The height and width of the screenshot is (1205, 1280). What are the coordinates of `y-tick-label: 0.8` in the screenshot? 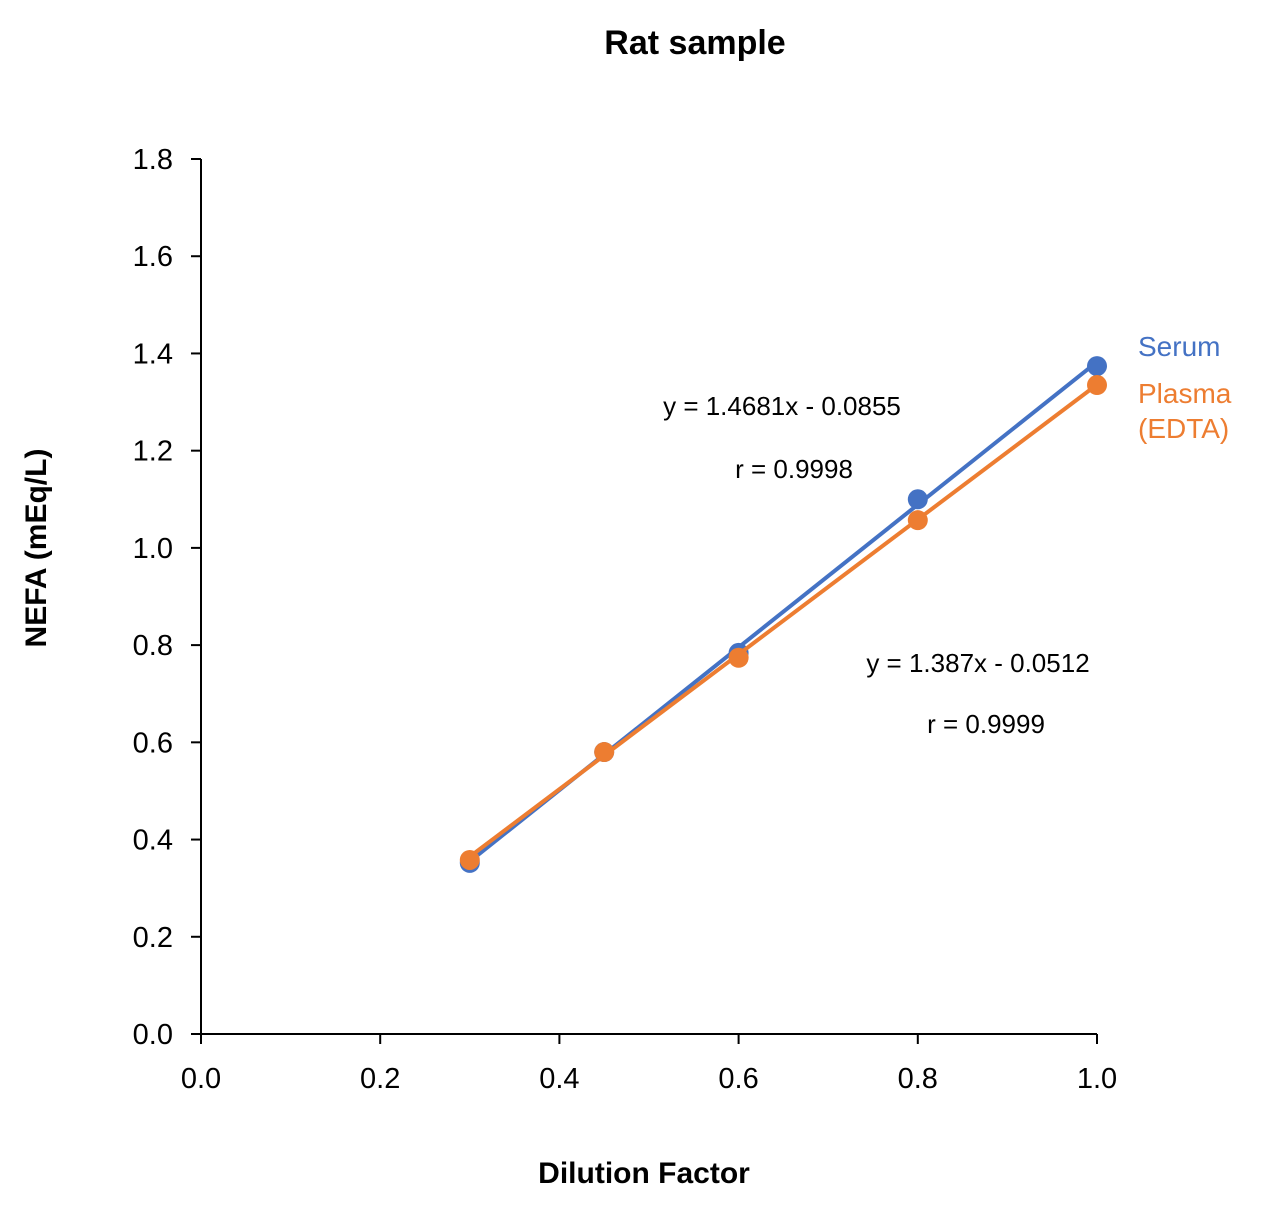 It's located at (153, 646).